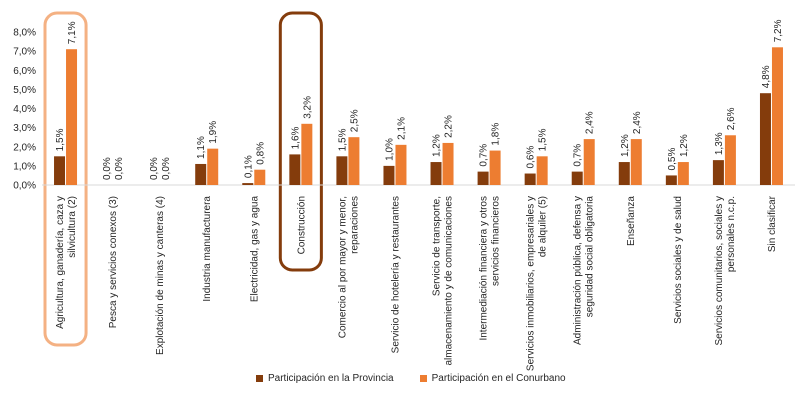 This screenshot has height=413, width=795. I want to click on legend-label-provincia: Participación en la Provincia, so click(331, 378).